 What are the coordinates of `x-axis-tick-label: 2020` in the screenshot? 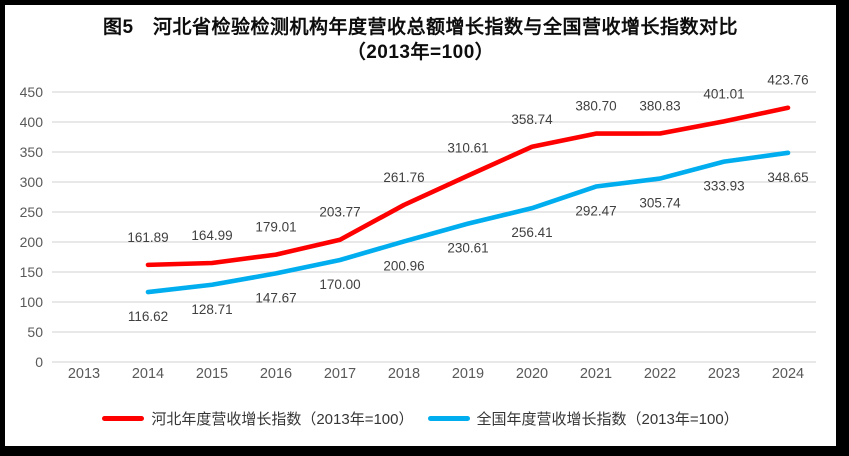 It's located at (532, 374).